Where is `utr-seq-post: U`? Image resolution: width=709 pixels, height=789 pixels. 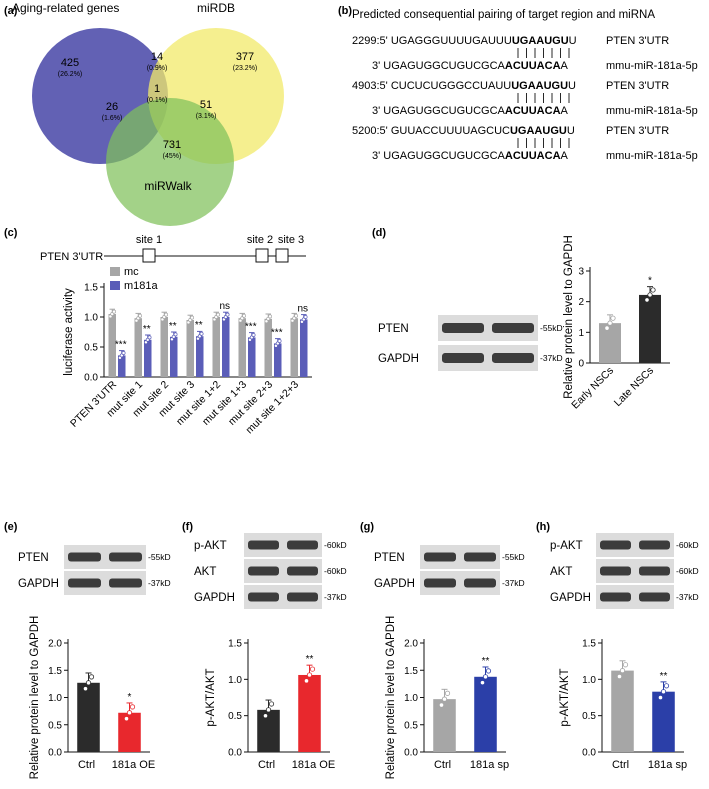
utr-seq-post: U is located at coordinates (572, 86).